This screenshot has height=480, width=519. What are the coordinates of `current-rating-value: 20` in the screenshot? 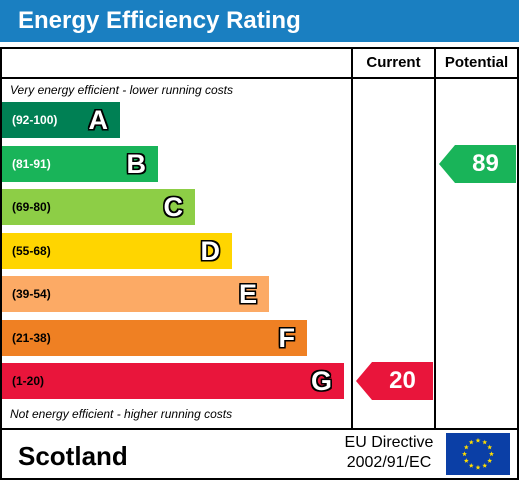 It's located at (402, 380).